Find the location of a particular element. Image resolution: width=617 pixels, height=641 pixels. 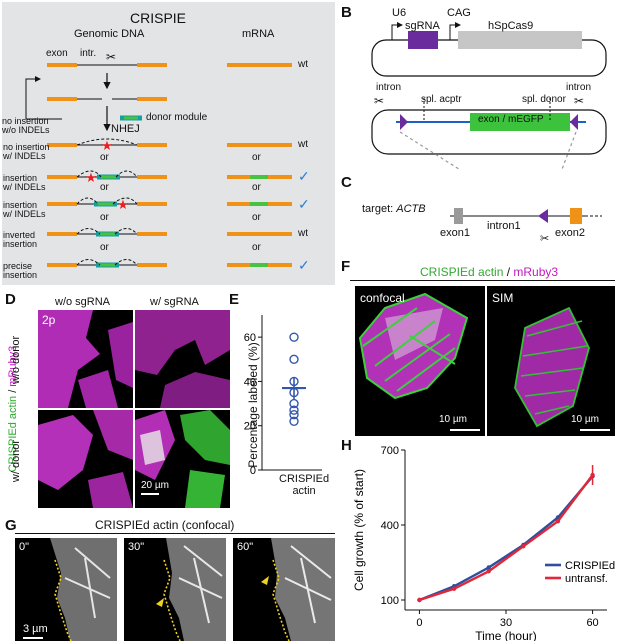

g-image-60: 60" is located at coordinates (284, 589).